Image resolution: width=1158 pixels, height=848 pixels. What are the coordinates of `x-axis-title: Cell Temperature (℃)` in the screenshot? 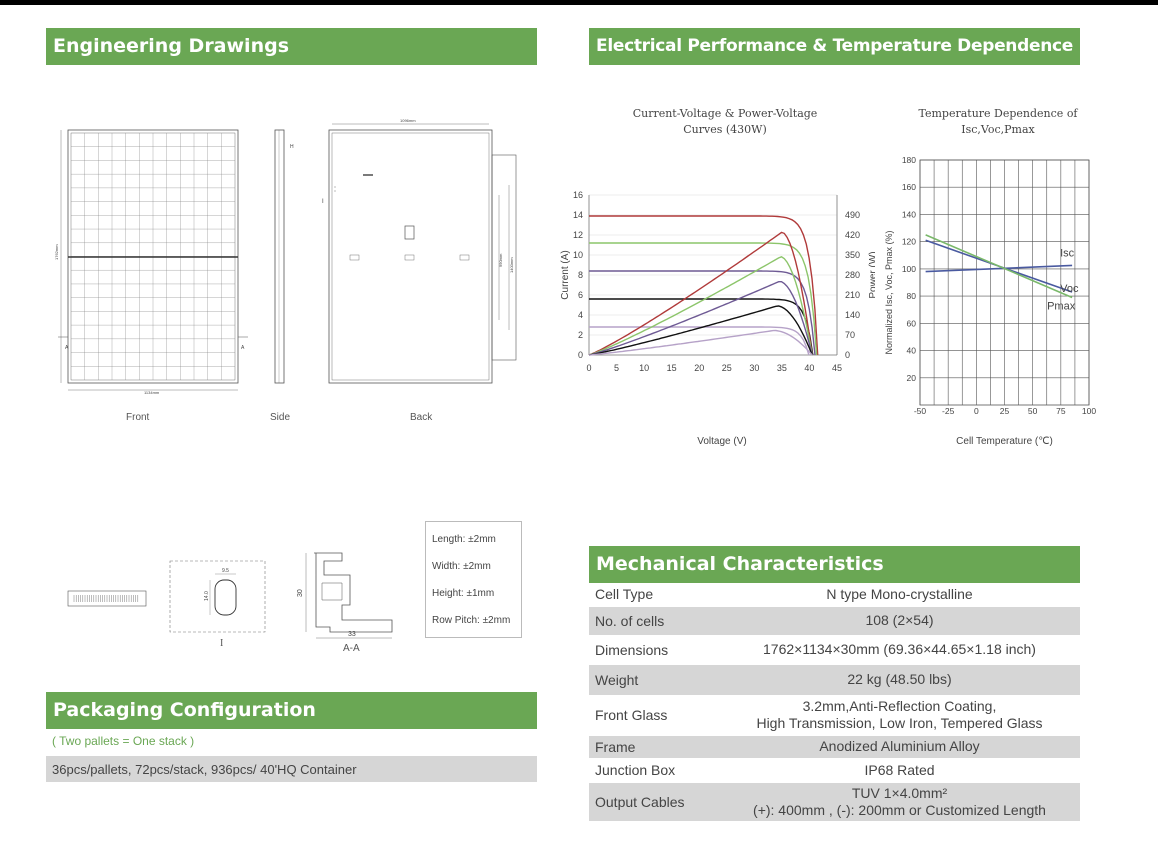 It's located at (1004, 441).